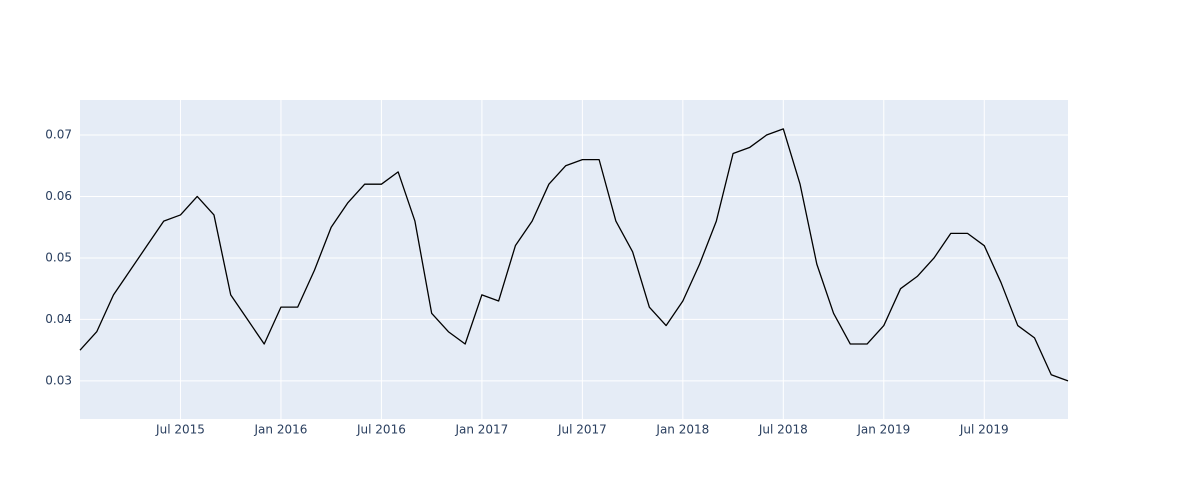 The height and width of the screenshot is (504, 1200). I want to click on x-tick-label: Jul 2019, so click(984, 430).